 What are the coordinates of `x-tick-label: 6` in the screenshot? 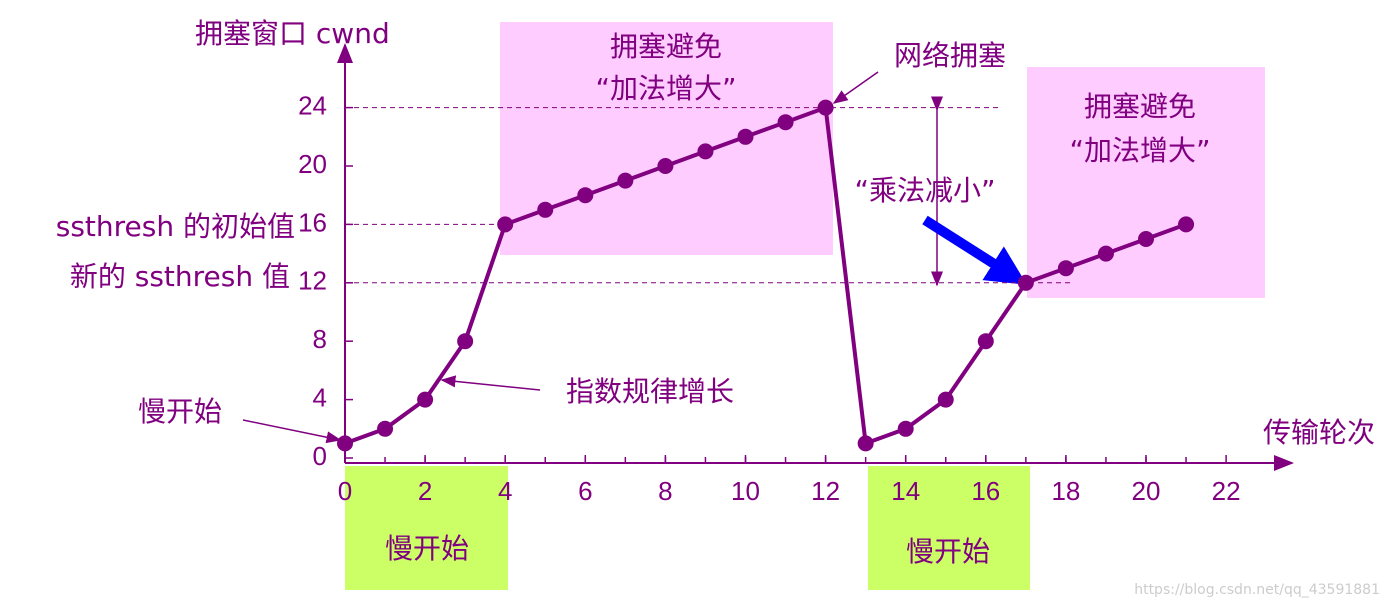 It's located at (585, 491).